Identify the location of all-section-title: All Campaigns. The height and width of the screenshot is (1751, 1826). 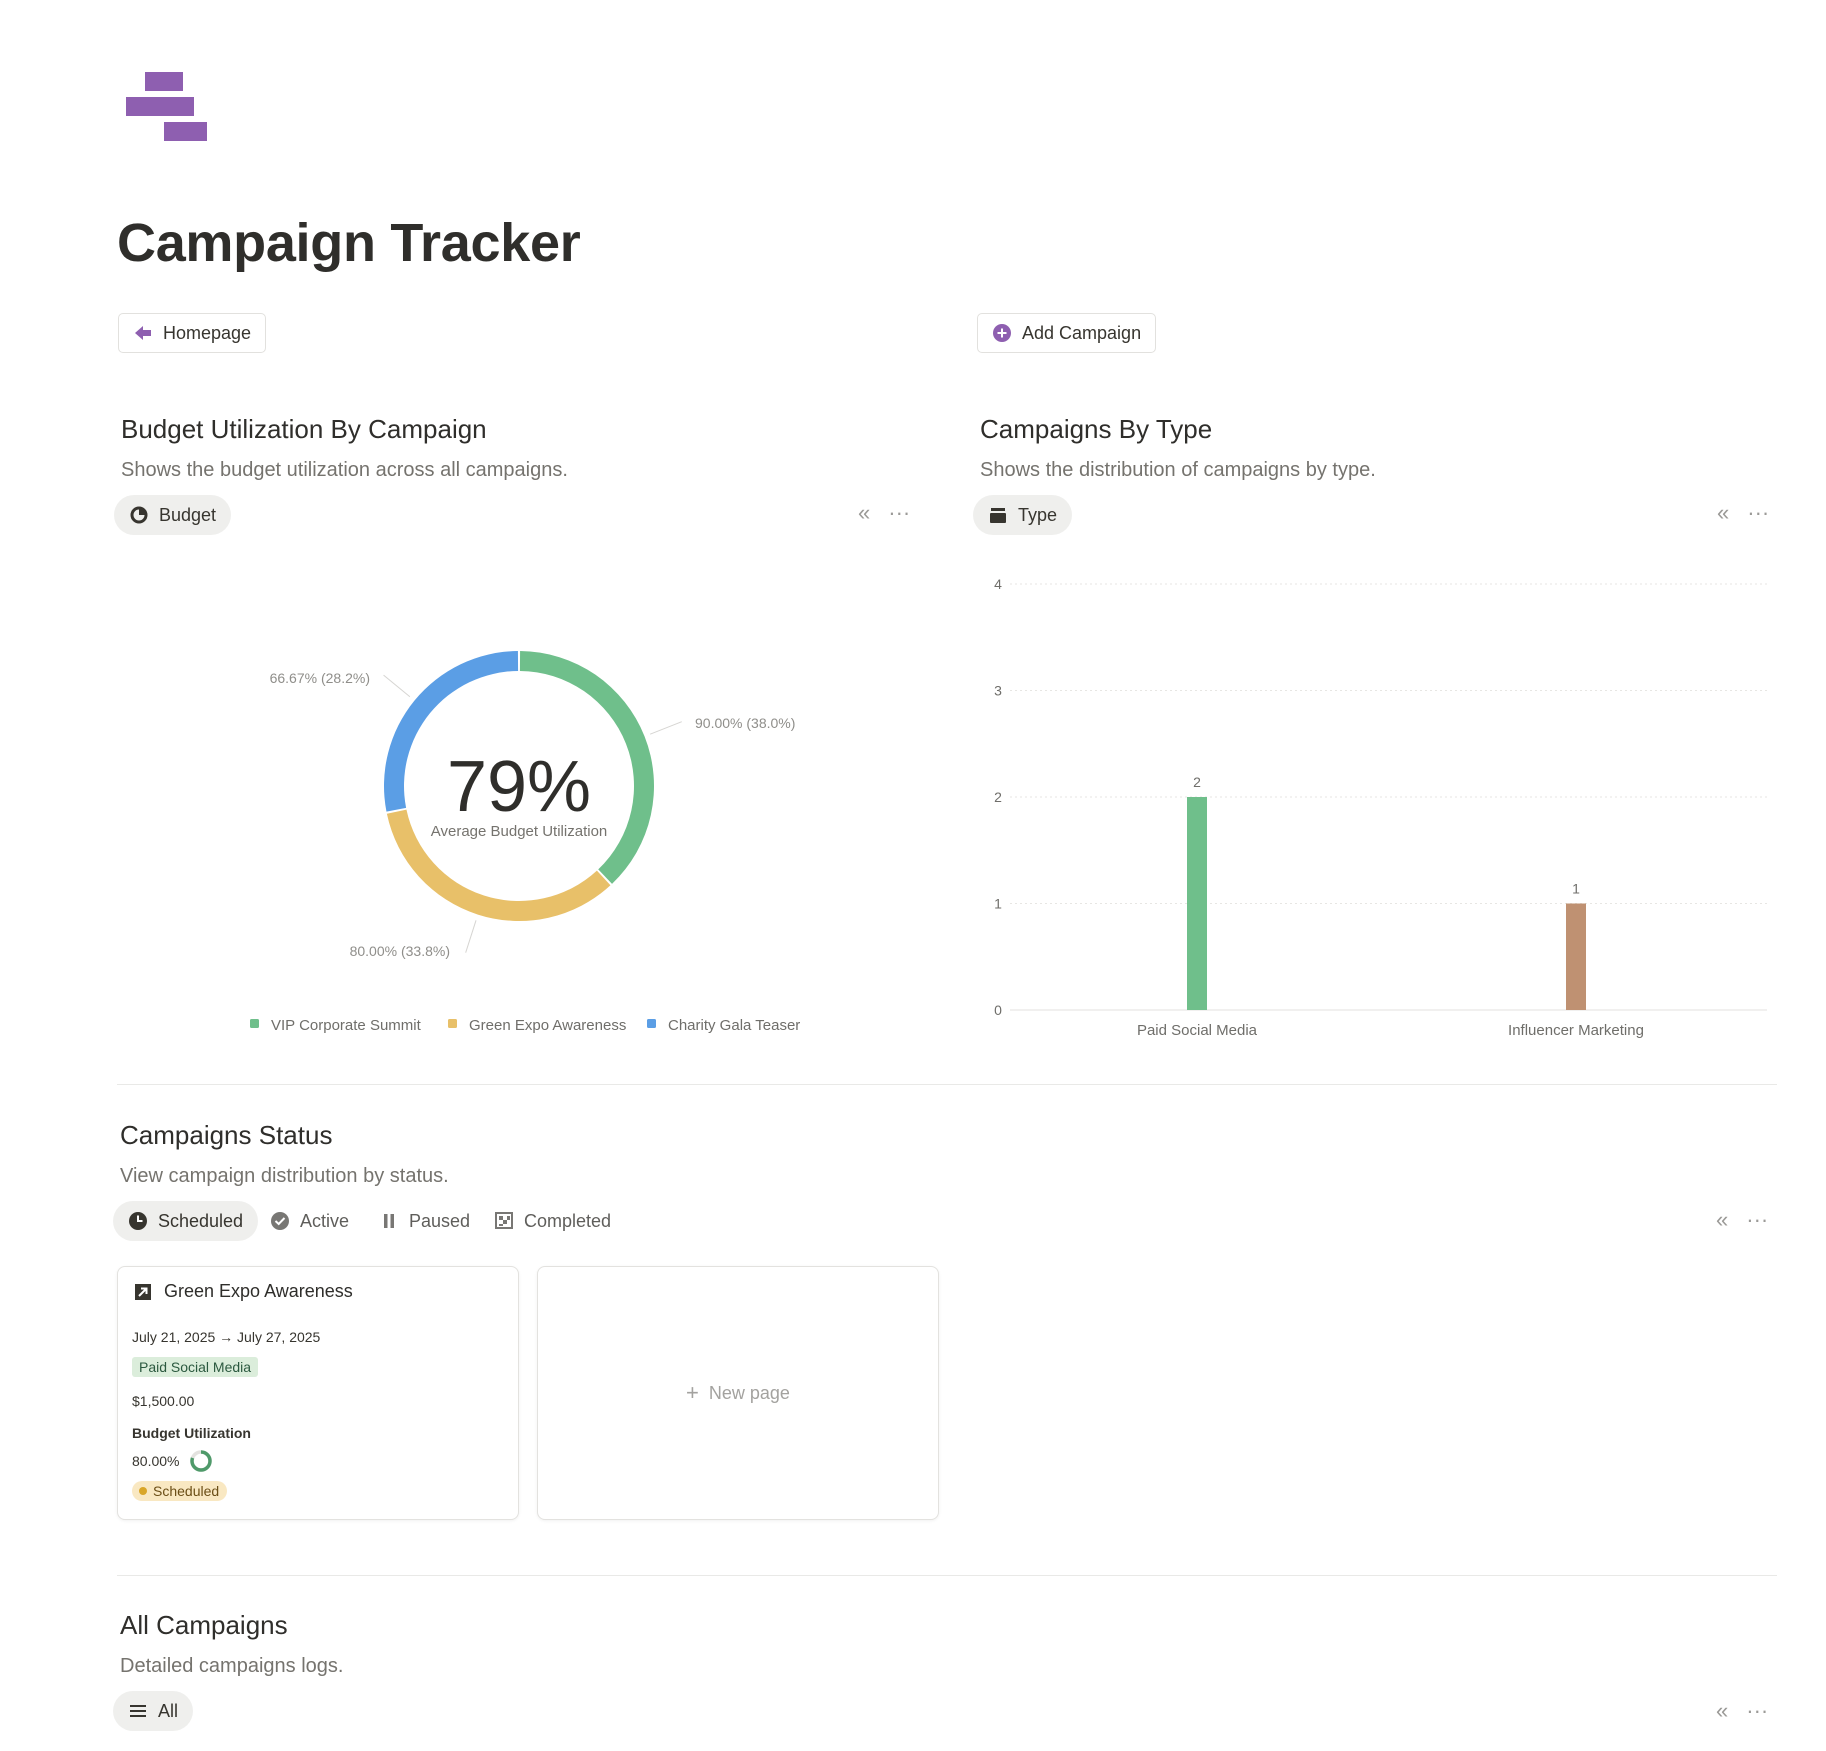
(204, 1625).